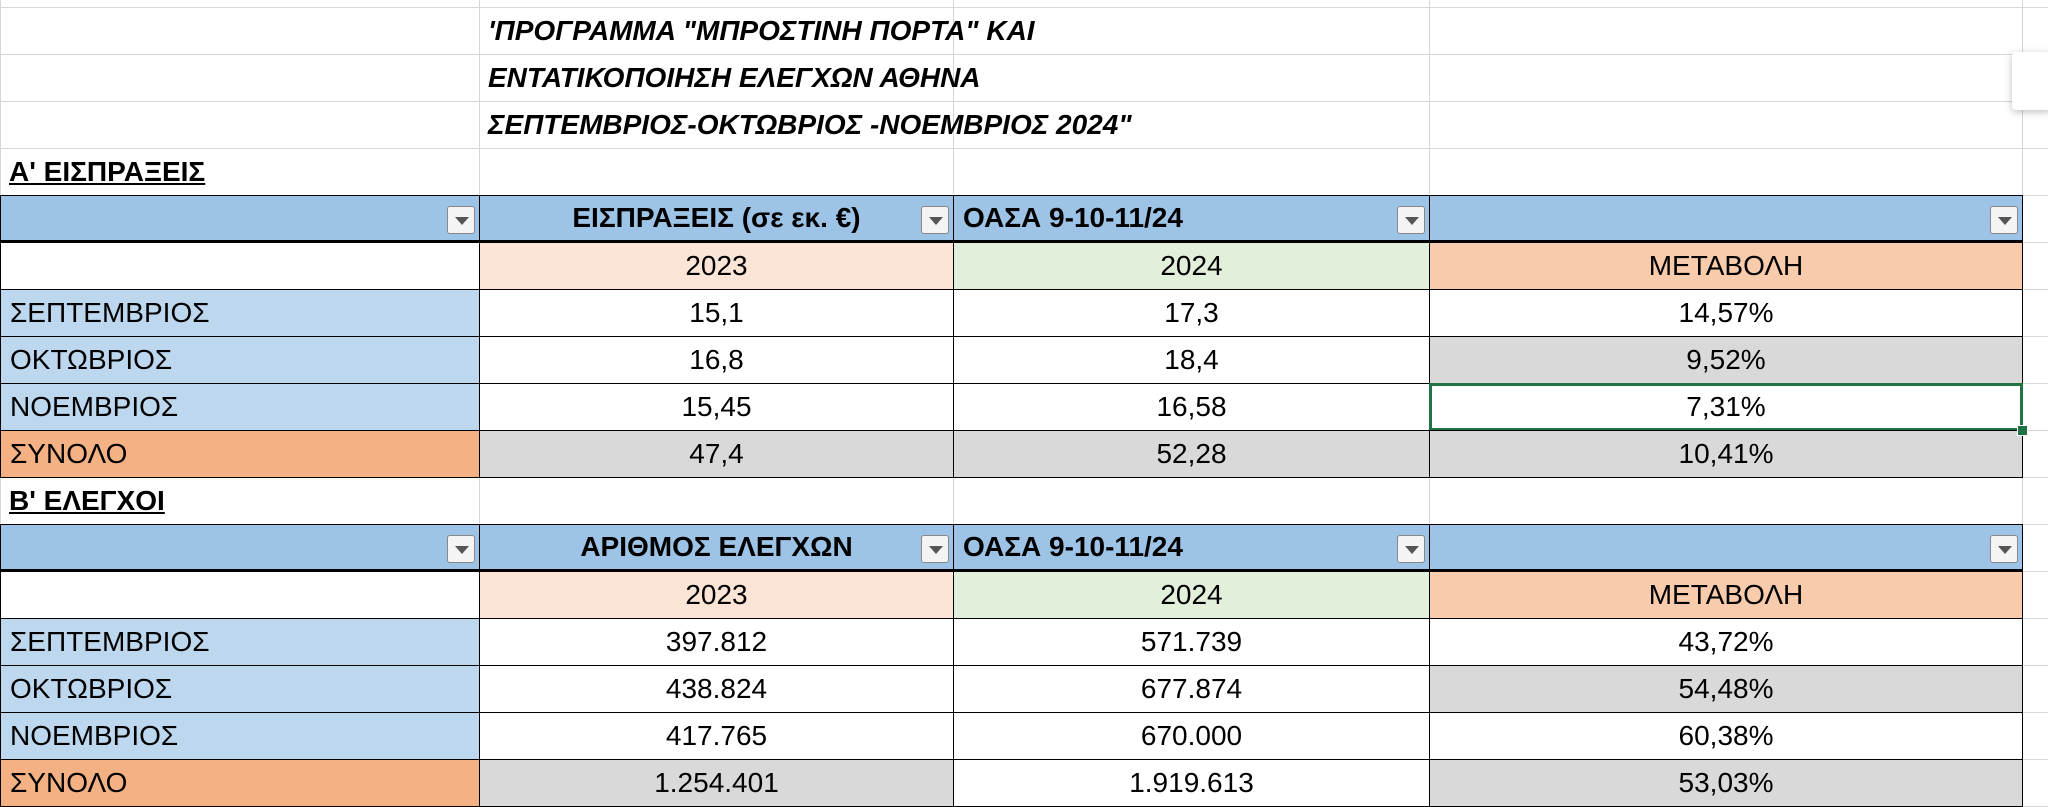 The height and width of the screenshot is (807, 2048). I want to click on title-line: 'ΠΡΟΓΡΑΜΜΑ "ΜΠΡΟΣΤΙΝΗ ΠΟΡΤΑ" ΚΑΙ, so click(761, 30).